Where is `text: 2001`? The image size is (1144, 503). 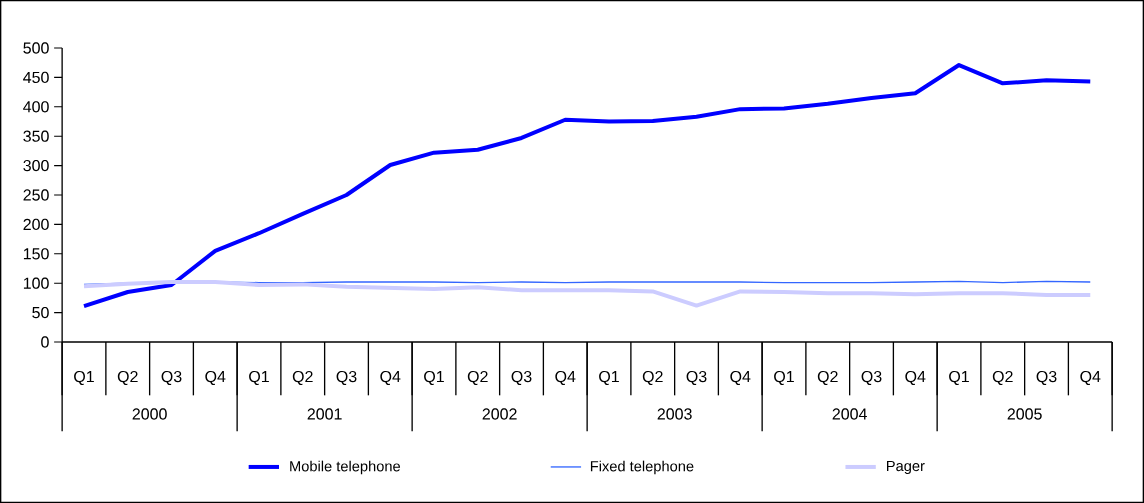
text: 2001 is located at coordinates (324, 414).